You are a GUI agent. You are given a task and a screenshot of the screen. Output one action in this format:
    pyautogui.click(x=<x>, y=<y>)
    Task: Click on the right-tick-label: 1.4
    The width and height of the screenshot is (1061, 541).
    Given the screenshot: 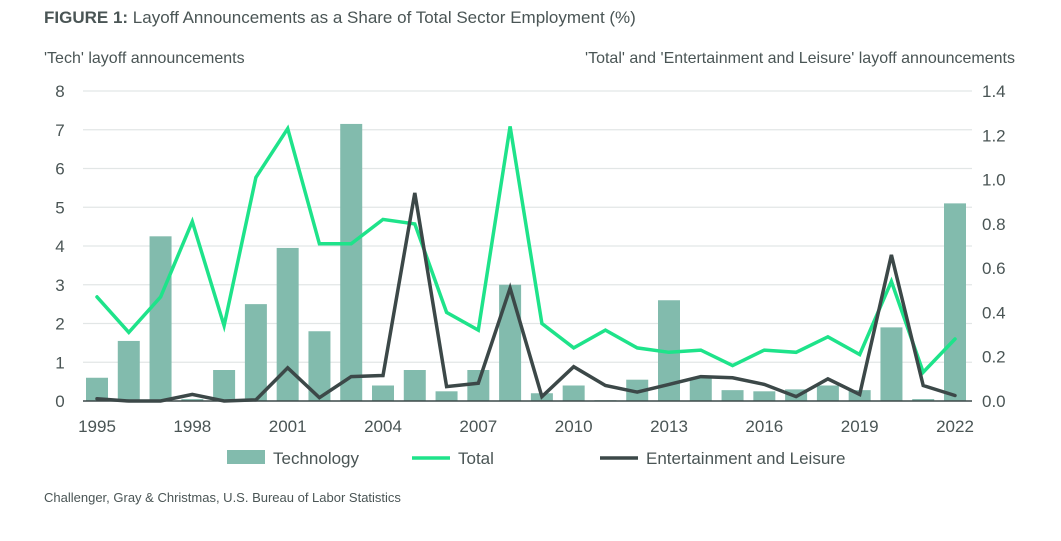 What is the action you would take?
    pyautogui.click(x=994, y=91)
    